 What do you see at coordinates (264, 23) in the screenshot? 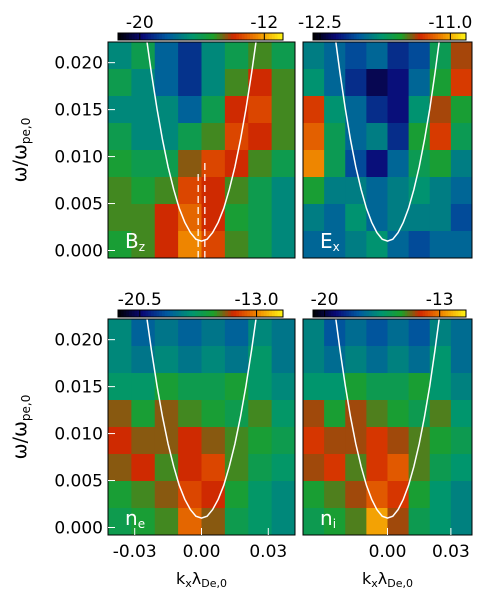
I see `colorbar-tick-label: -12` at bounding box center [264, 23].